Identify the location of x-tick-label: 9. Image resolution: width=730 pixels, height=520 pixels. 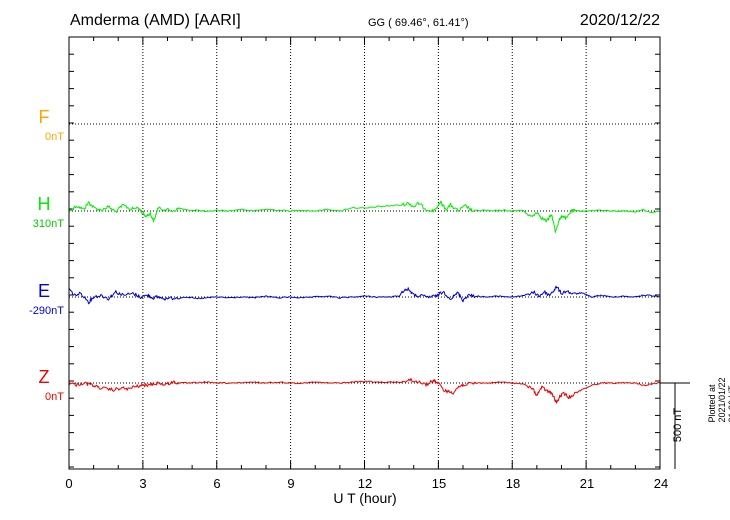
(291, 483).